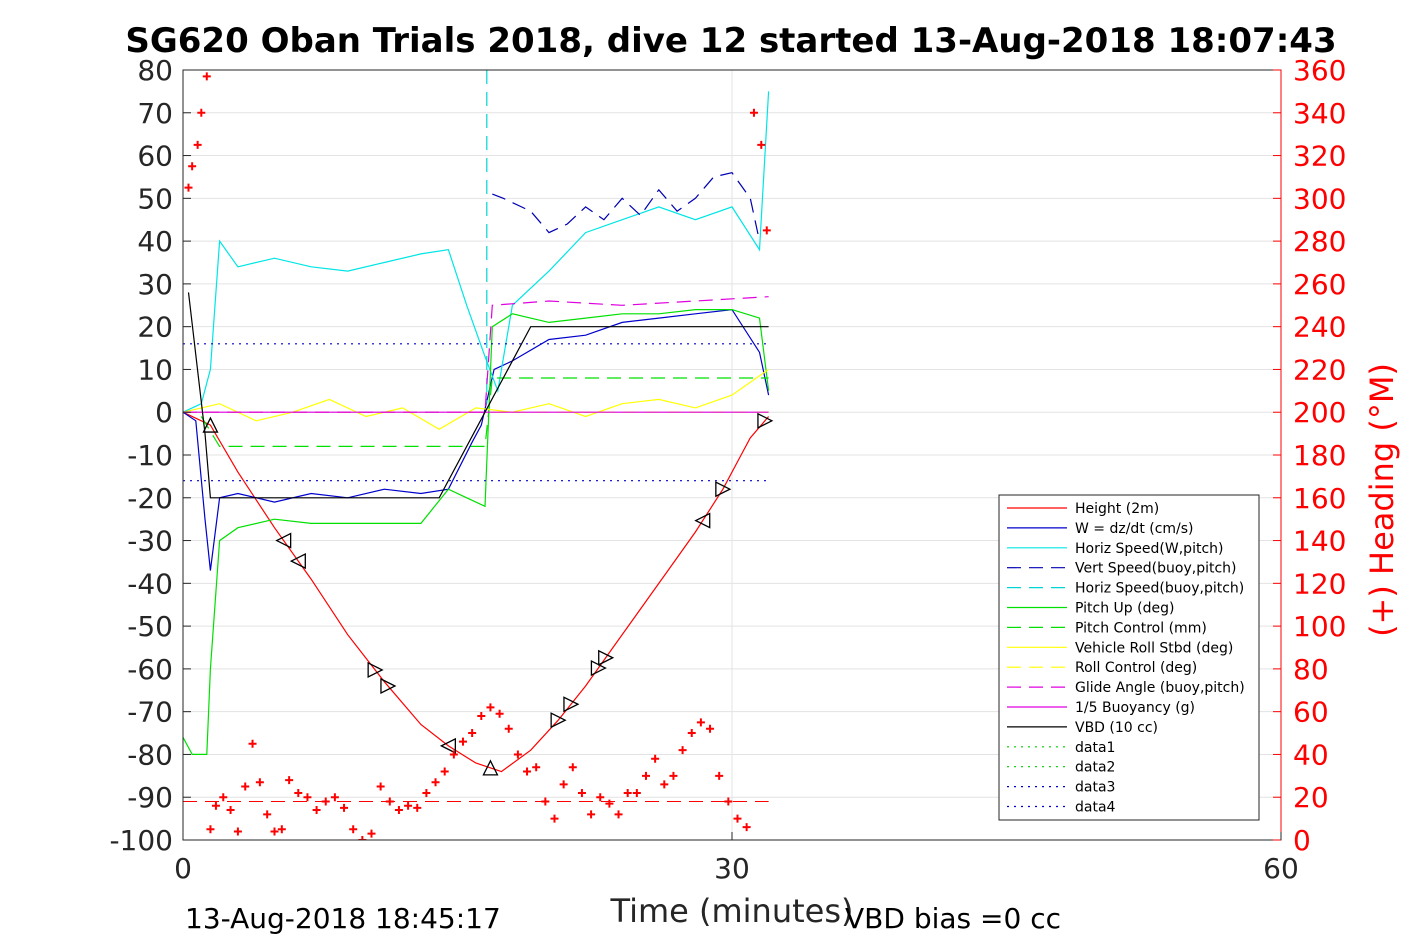 This screenshot has width=1417, height=945. I want to click on legend-label-vert-speed-buoy-pitch: Vert Speed(buoy,pitch), so click(1156, 569).